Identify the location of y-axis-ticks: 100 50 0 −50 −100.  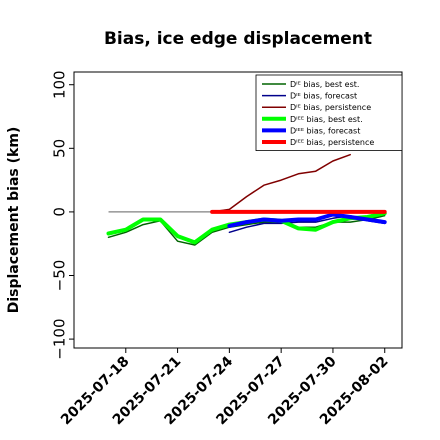
(62, 215).